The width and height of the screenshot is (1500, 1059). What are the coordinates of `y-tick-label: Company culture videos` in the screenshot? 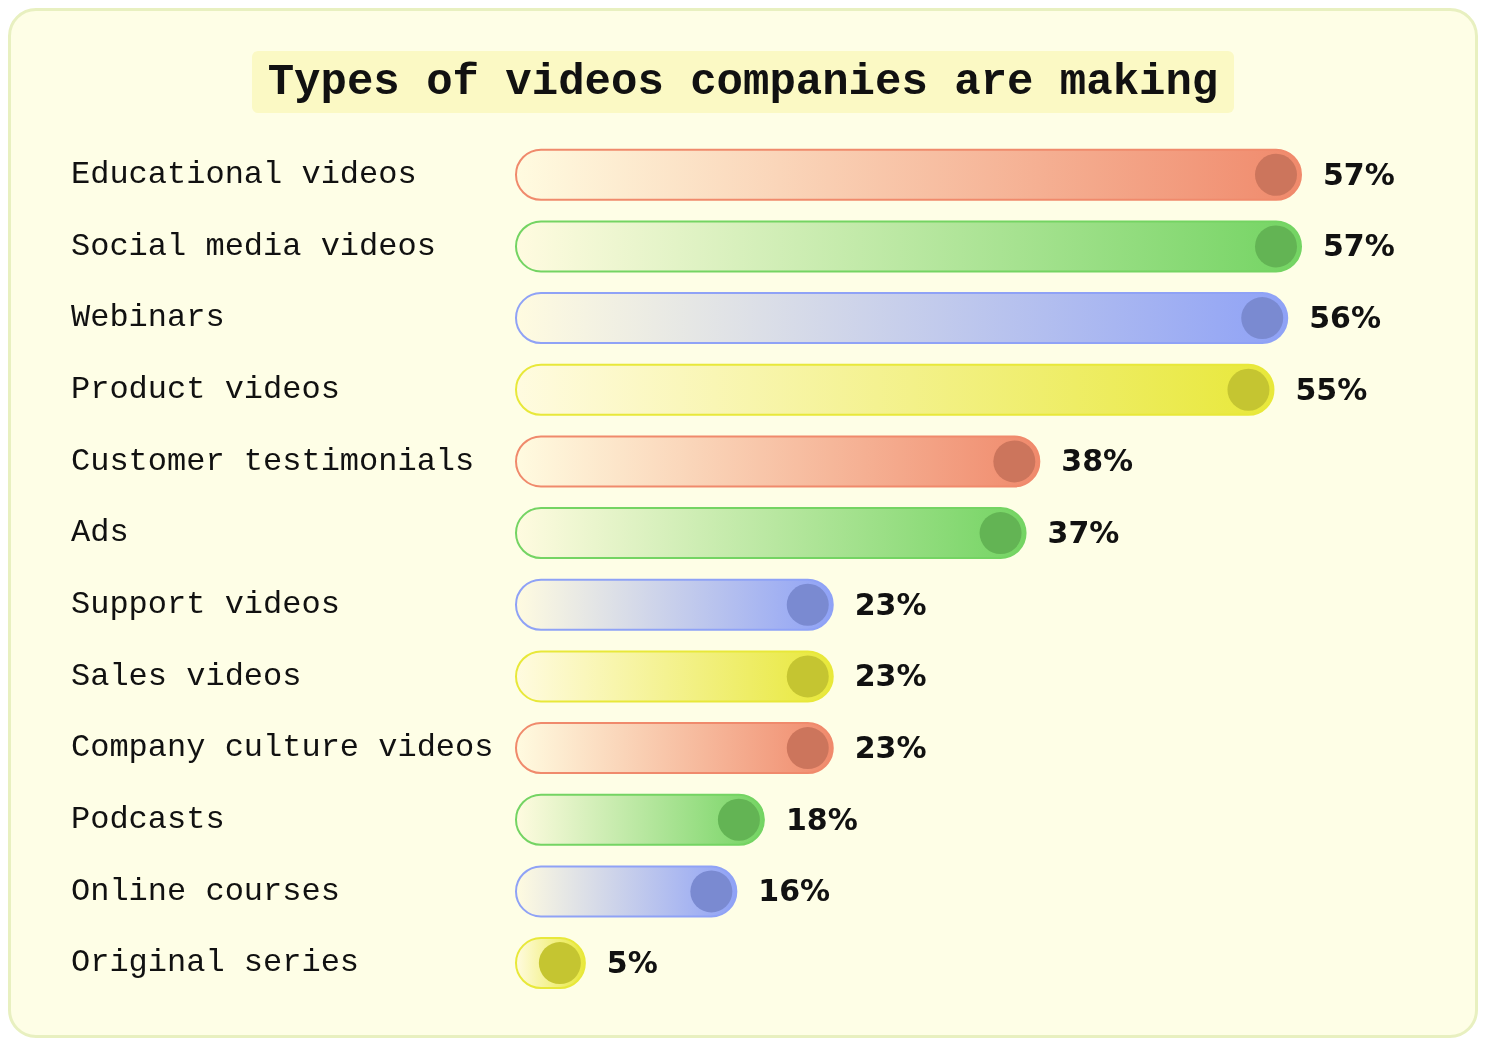 It's located at (282, 748).